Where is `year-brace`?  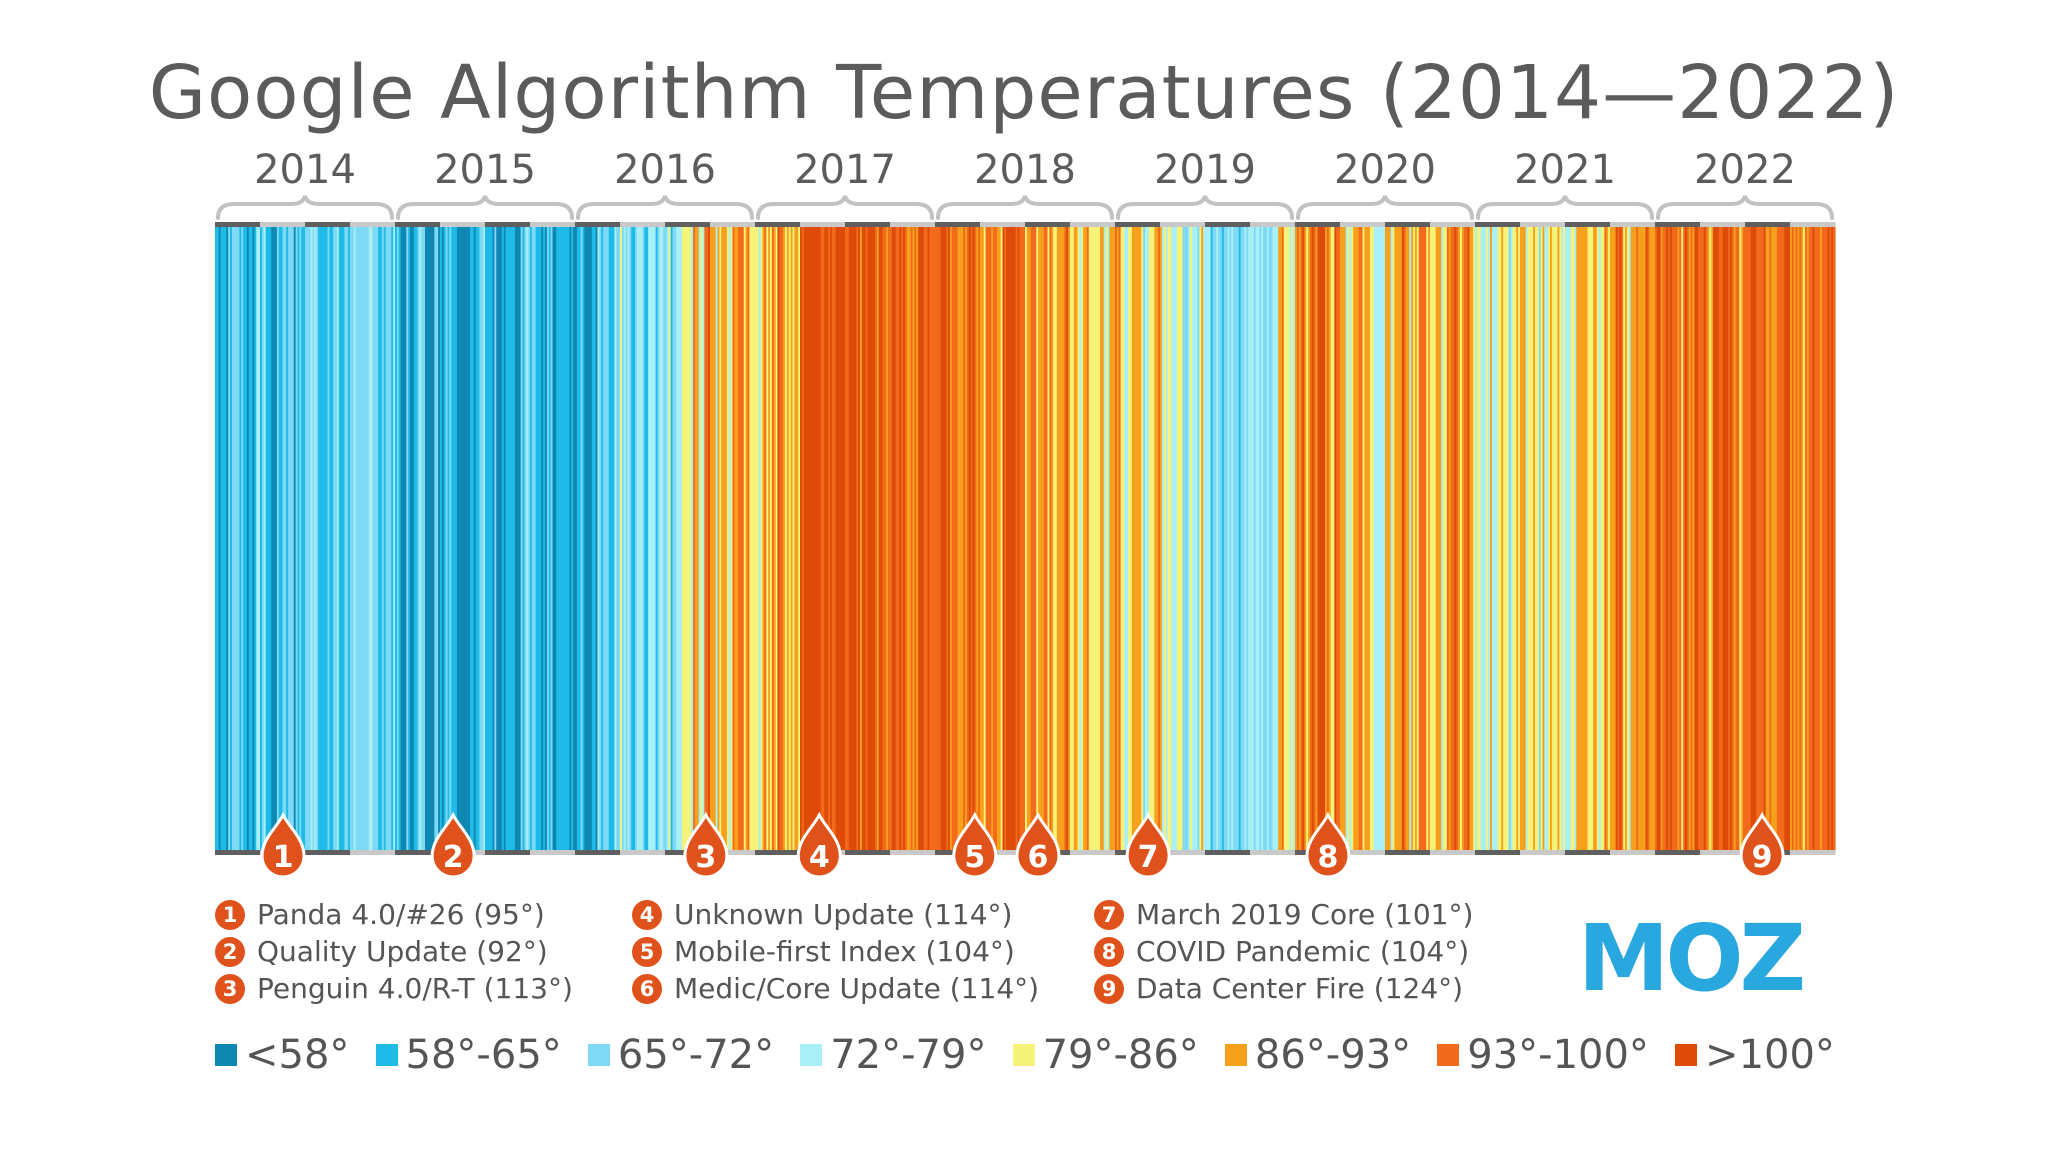
year-brace is located at coordinates (1745, 207).